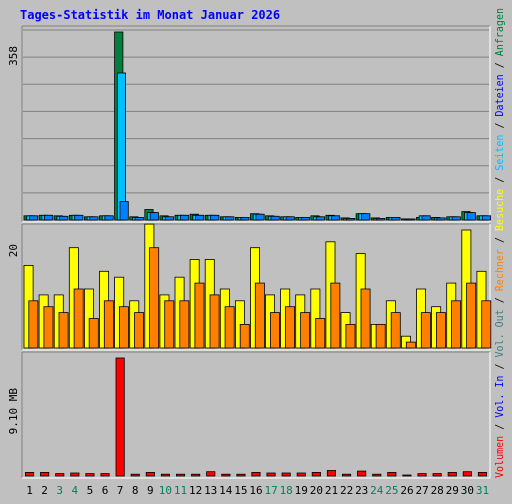 Image resolution: width=512 pixels, height=504 pixels. What do you see at coordinates (105, 490) in the screenshot?
I see `x-tick-label: 6` at bounding box center [105, 490].